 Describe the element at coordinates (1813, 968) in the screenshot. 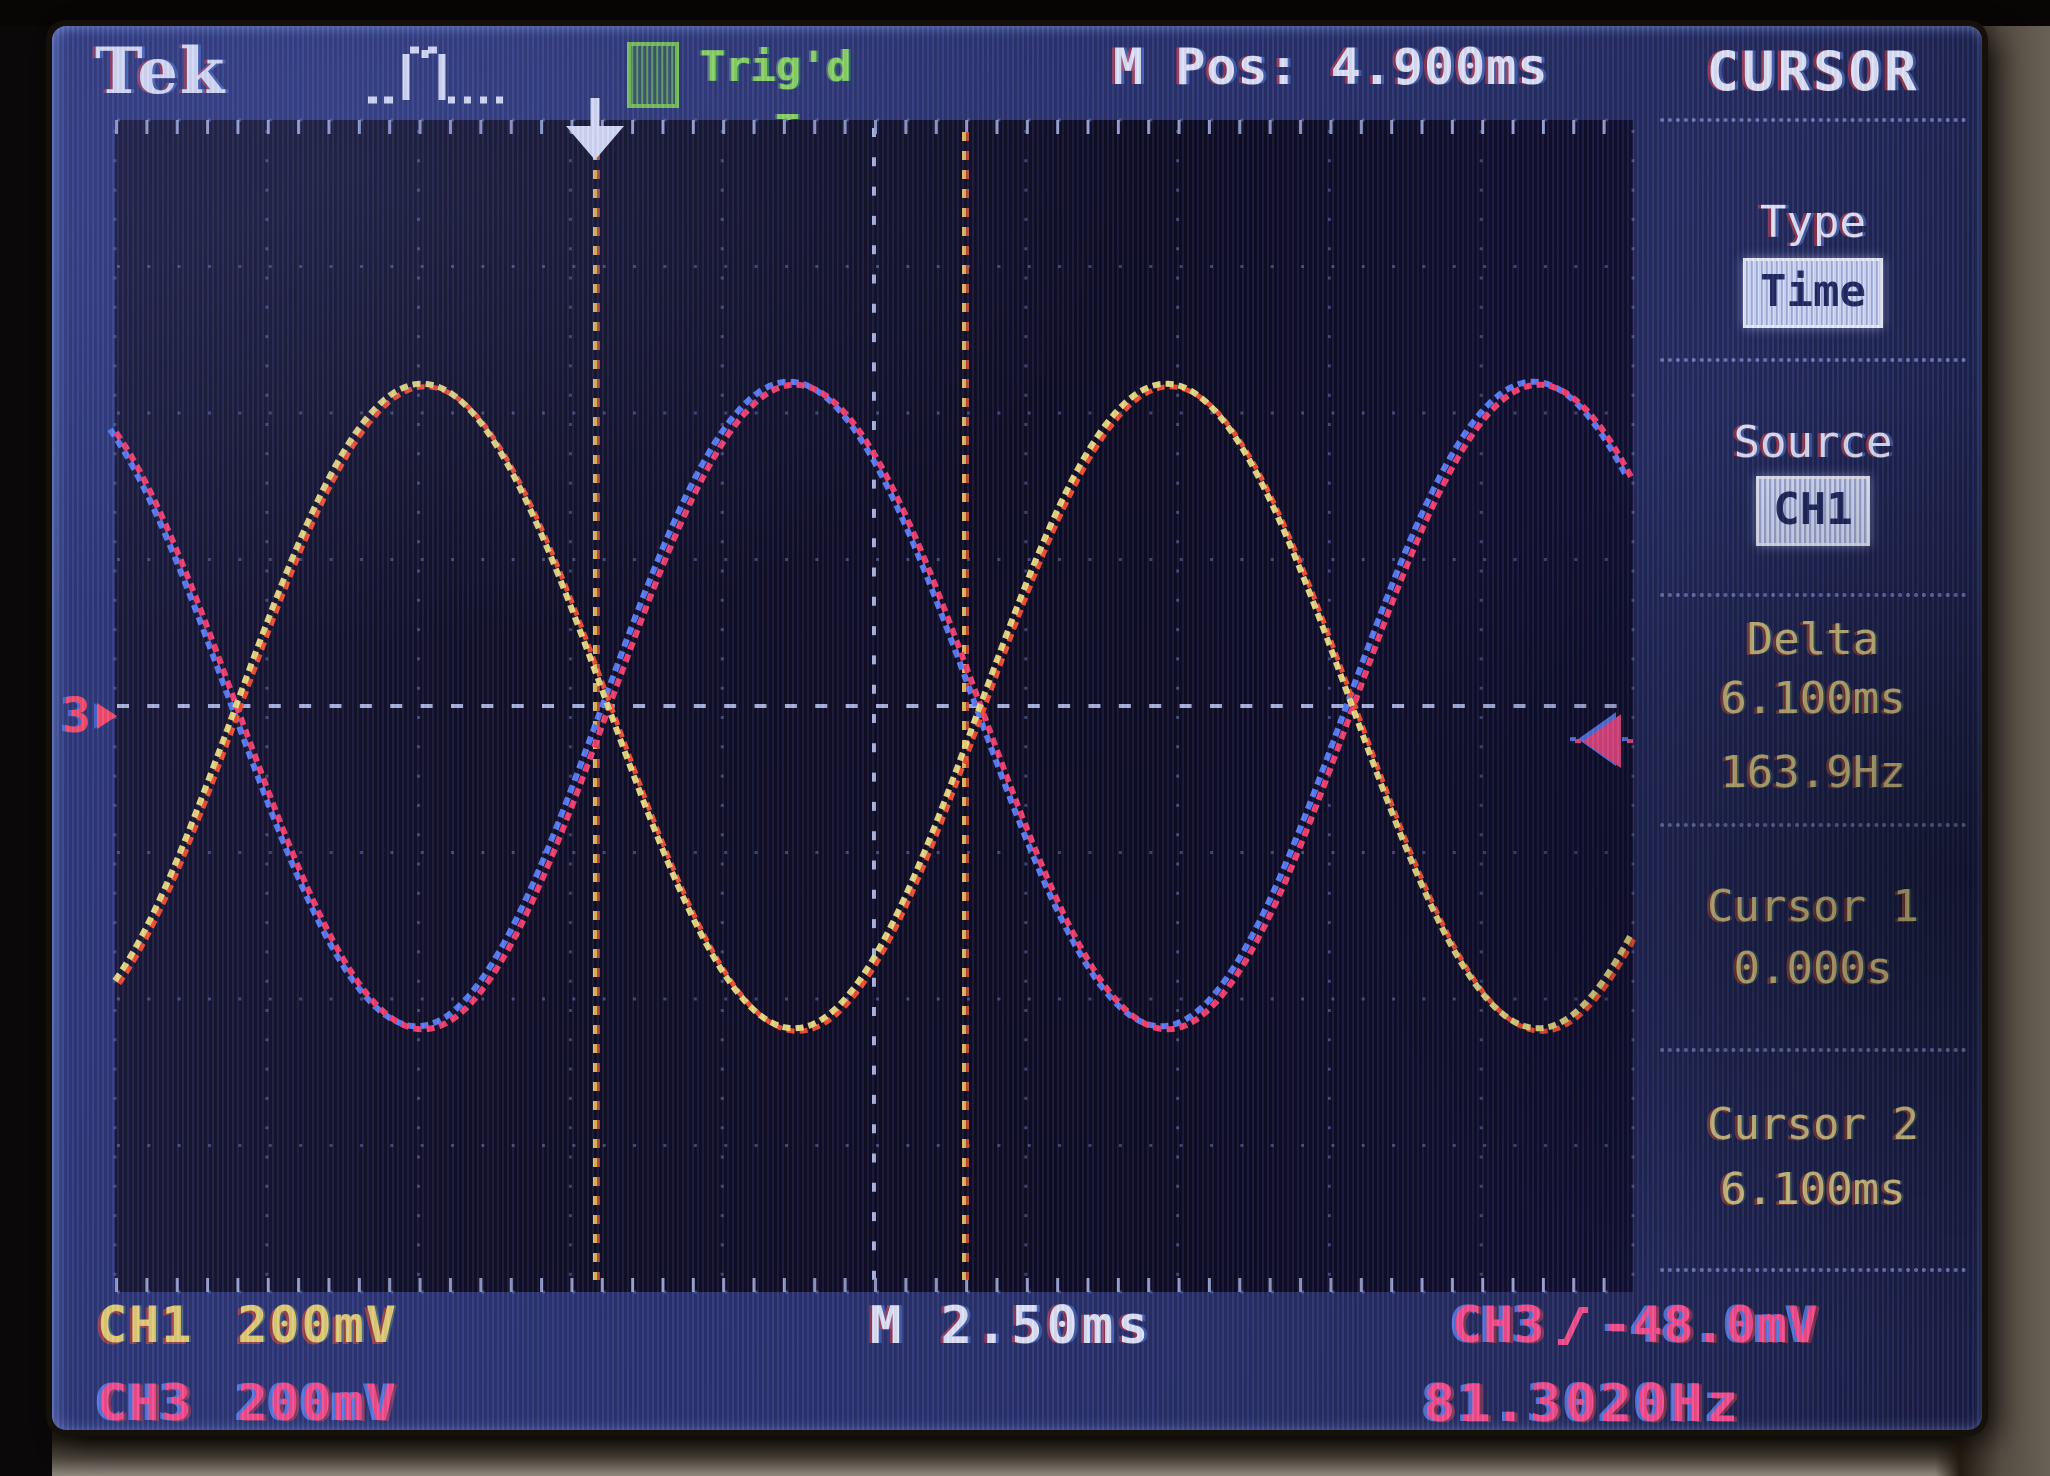

I see `cursor1-value: 0.000s` at that location.